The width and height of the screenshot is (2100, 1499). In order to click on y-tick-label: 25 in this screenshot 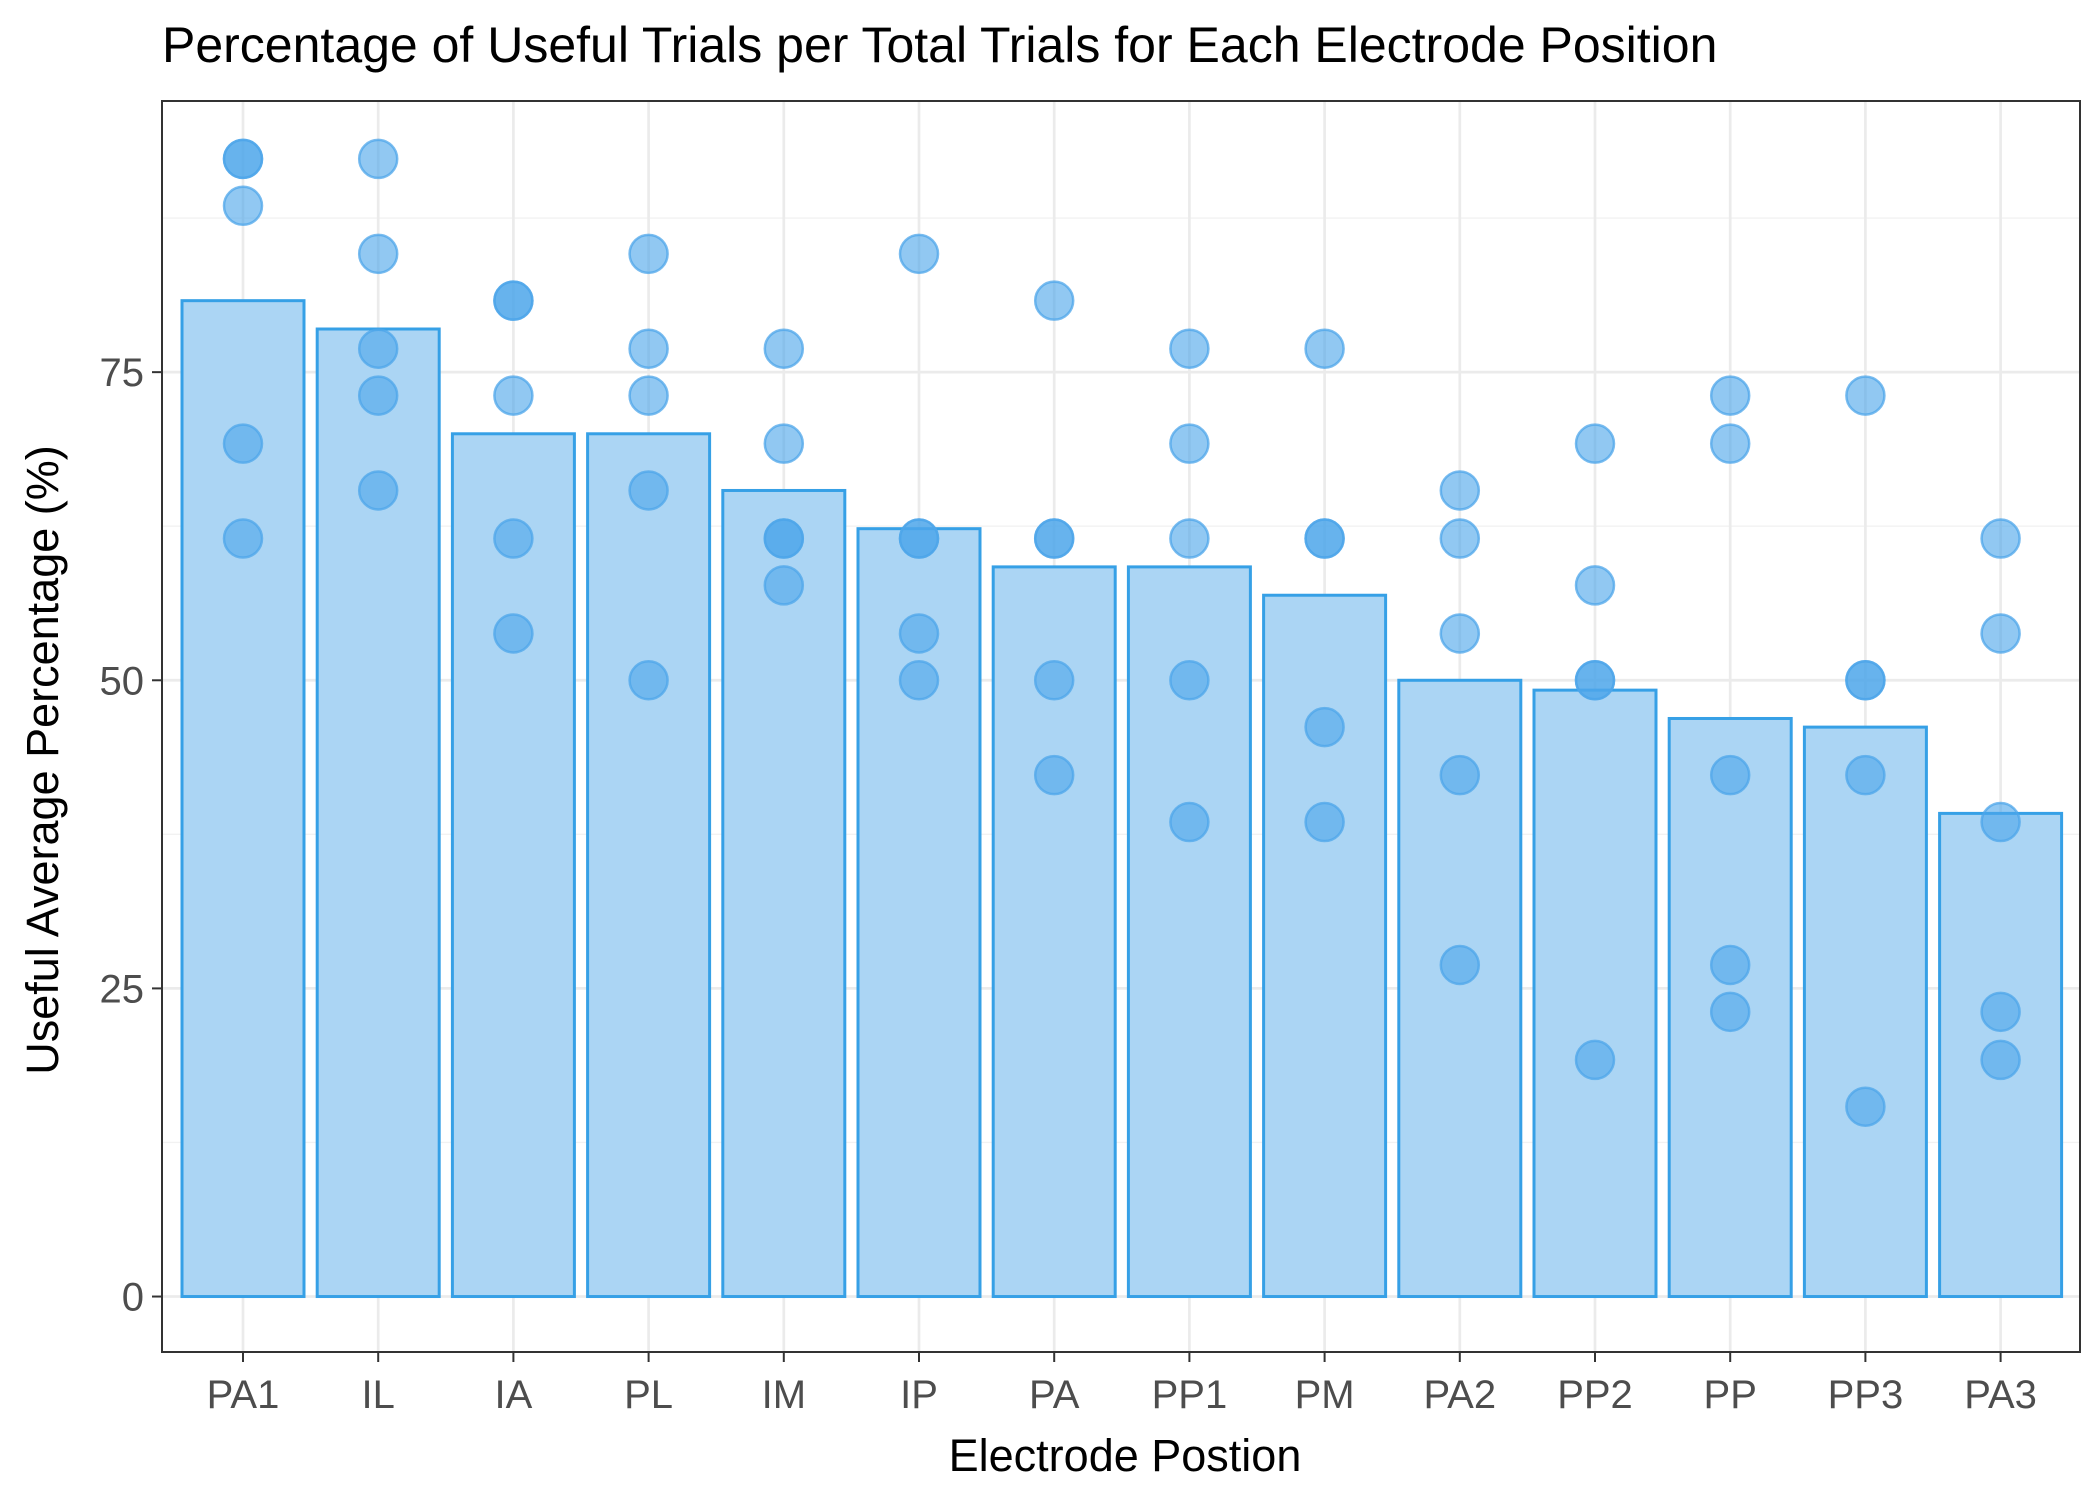, I will do `click(122, 989)`.